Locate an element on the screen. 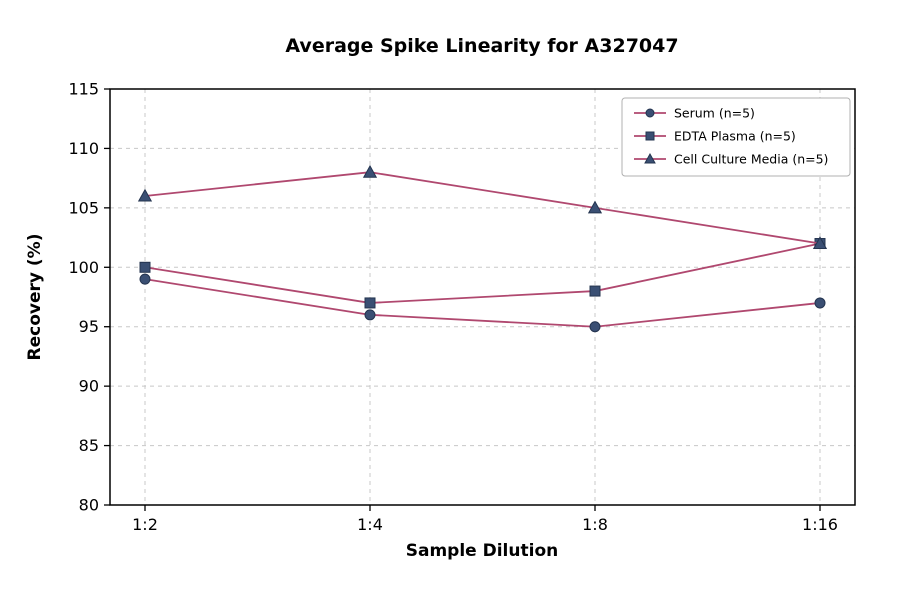  series-serum-n-5- is located at coordinates (482, 303).